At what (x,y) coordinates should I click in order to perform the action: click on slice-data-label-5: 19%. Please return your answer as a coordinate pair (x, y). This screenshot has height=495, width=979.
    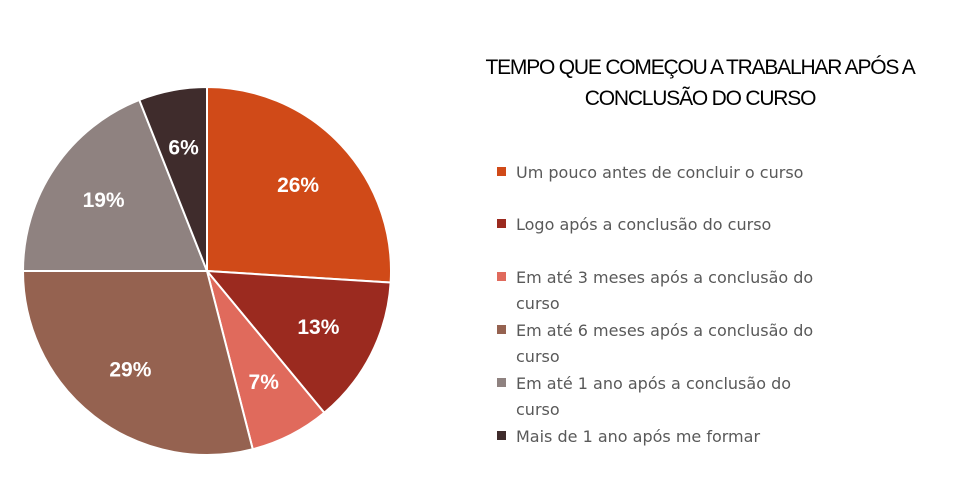
    Looking at the image, I should click on (104, 200).